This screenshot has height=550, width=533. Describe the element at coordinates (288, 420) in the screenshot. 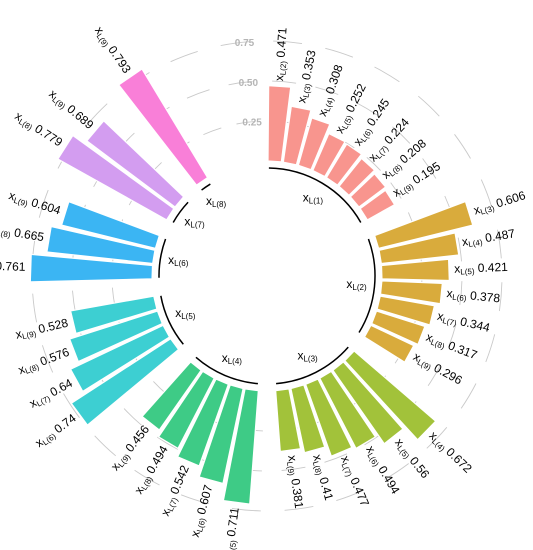

I see `bar-L(3)-L(9)` at that location.